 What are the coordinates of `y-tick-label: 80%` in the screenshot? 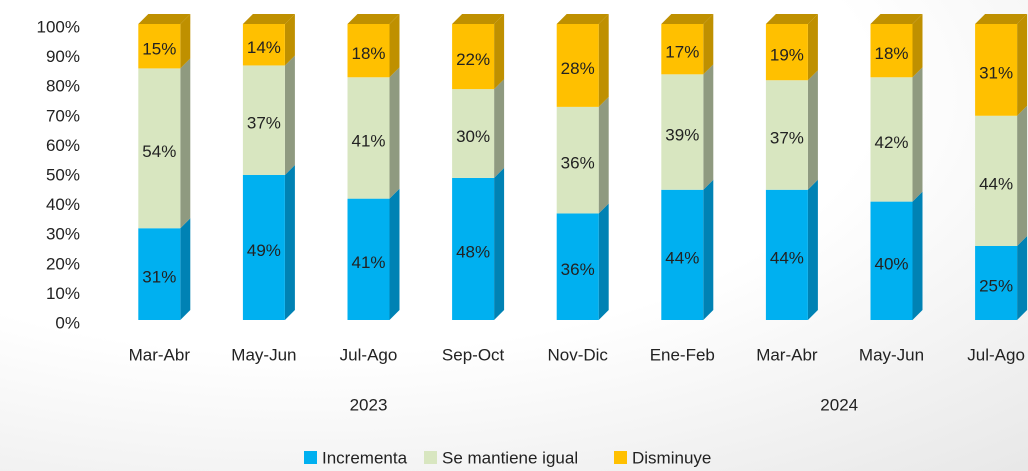 It's located at (63, 86).